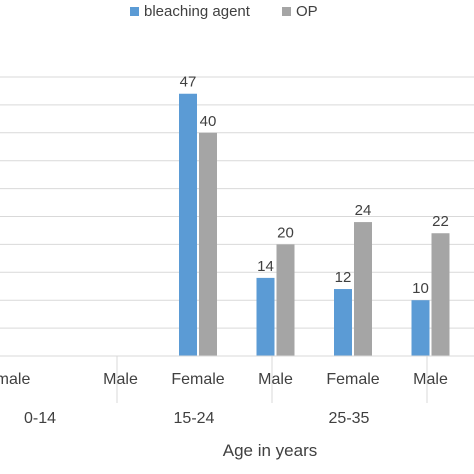 The height and width of the screenshot is (474, 474). What do you see at coordinates (197, 11) in the screenshot?
I see `legend-label-bleaching-agent: bleaching agent` at bounding box center [197, 11].